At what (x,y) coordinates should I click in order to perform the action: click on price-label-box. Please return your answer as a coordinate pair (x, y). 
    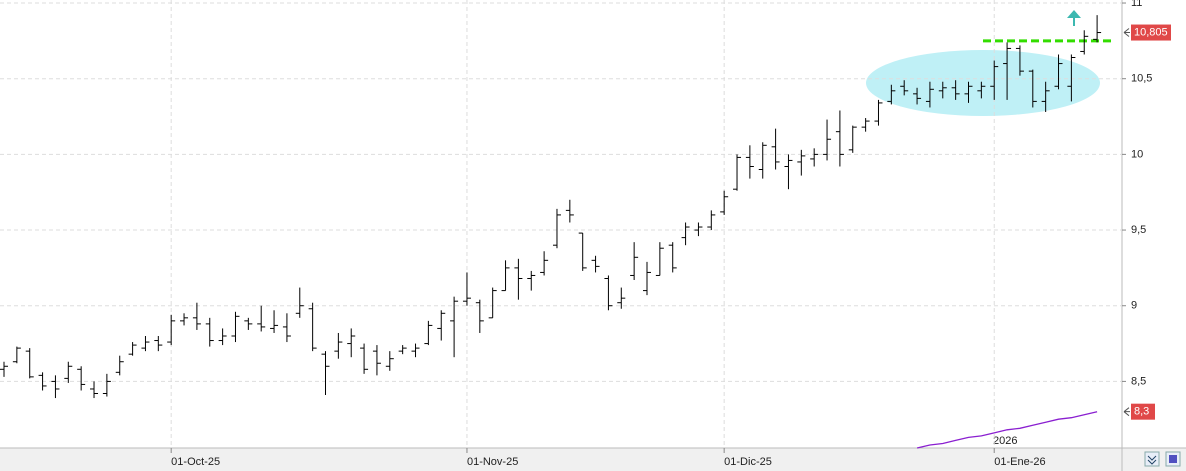
    Looking at the image, I should click on (1143, 411).